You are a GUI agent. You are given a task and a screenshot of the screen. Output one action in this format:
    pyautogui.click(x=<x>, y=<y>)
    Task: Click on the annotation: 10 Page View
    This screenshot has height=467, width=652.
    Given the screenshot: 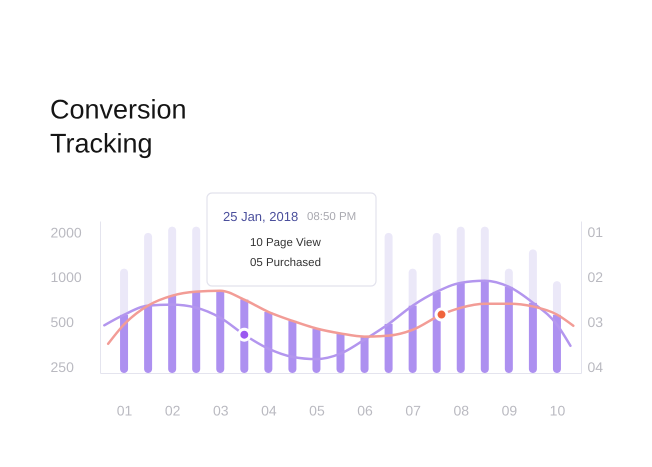 What is the action you would take?
    pyautogui.click(x=286, y=243)
    